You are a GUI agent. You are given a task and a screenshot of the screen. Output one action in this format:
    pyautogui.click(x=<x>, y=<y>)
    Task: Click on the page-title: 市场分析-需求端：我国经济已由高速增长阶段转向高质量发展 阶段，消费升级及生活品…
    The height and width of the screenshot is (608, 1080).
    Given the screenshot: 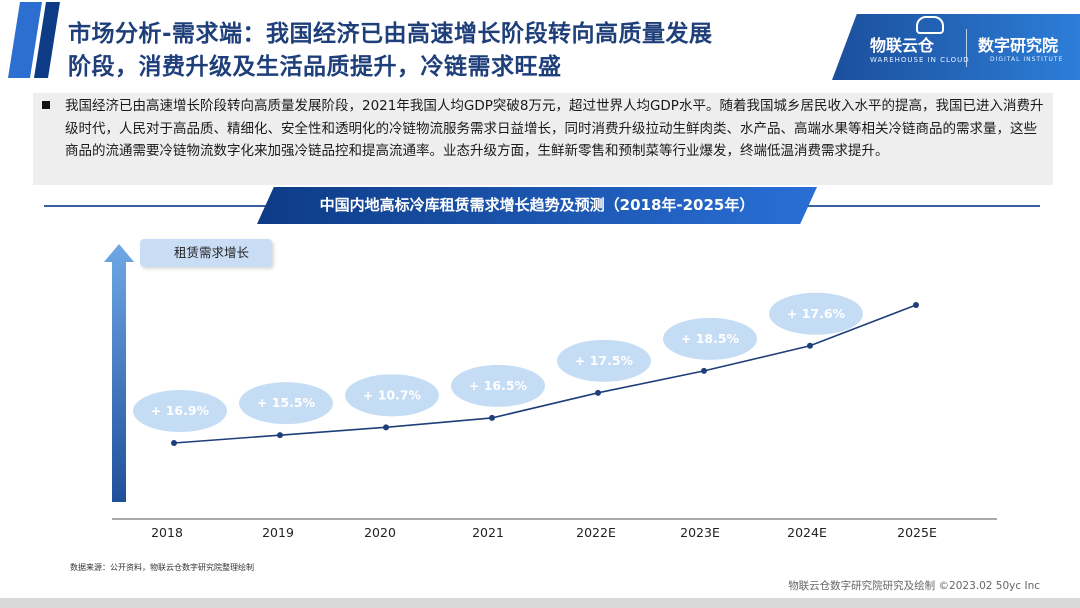 What is the action you would take?
    pyautogui.click(x=448, y=51)
    